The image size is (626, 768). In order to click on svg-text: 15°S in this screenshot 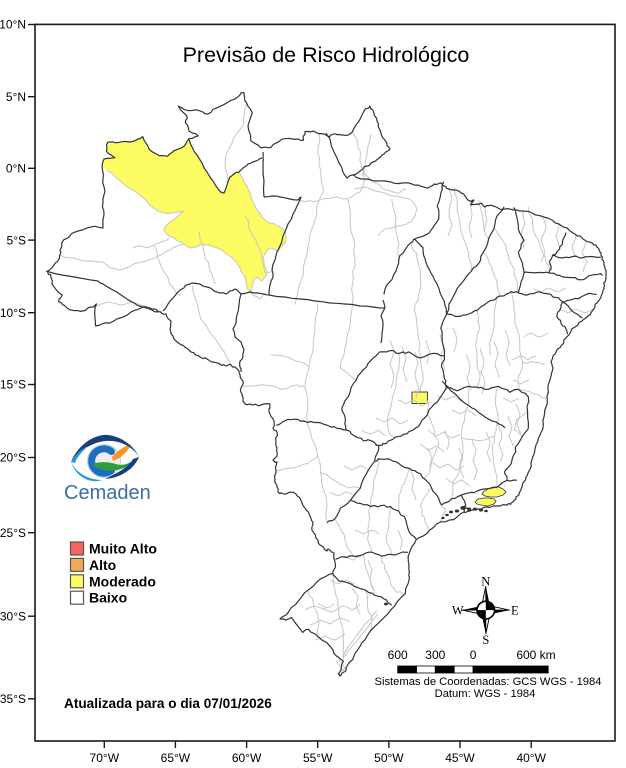, I will do `click(13, 385)`.